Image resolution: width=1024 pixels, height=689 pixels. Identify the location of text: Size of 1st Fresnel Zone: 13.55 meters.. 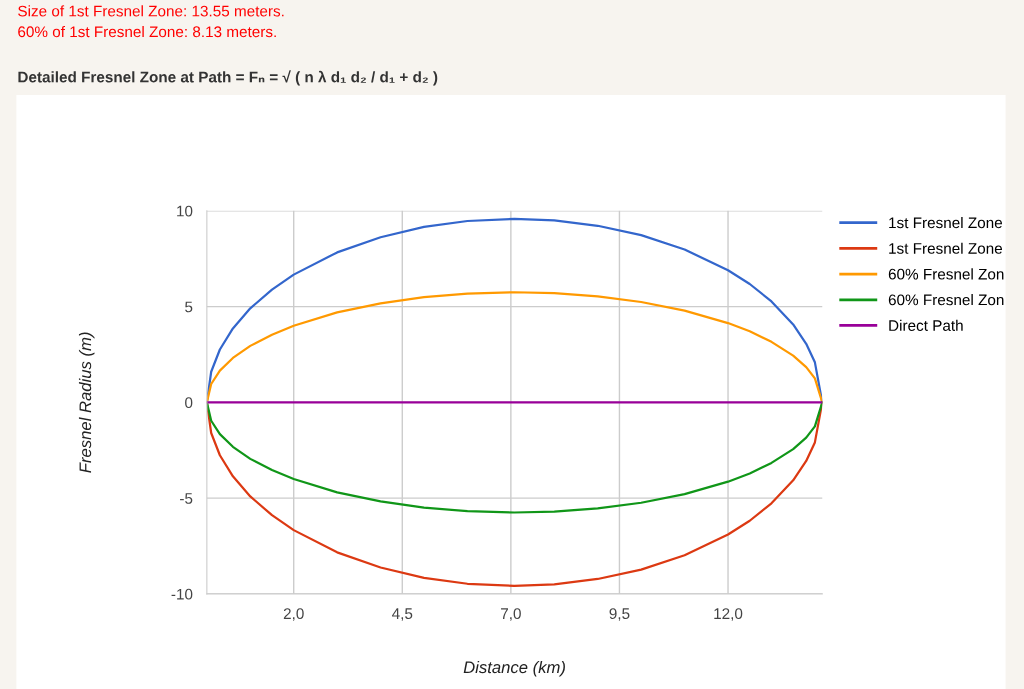
(151, 11).